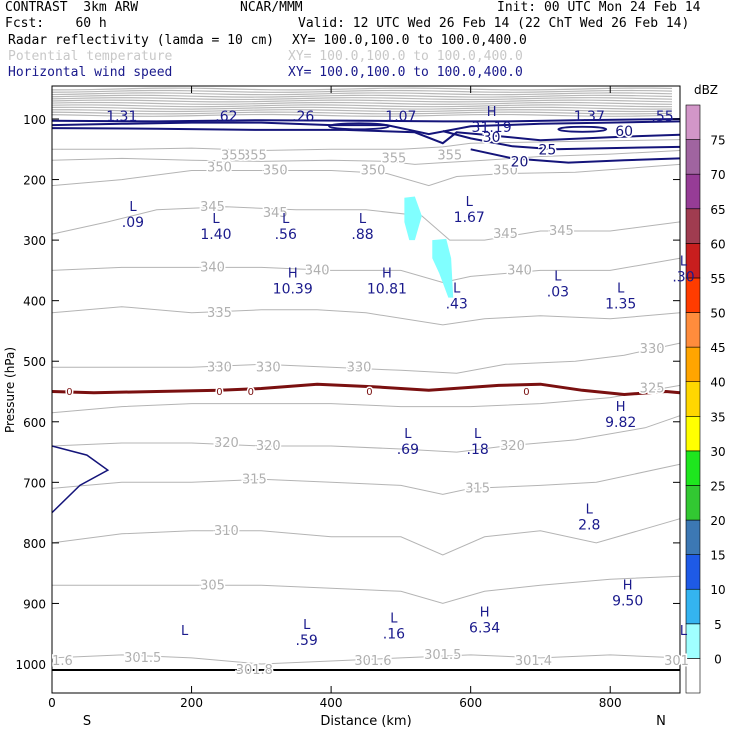 This screenshot has height=740, width=740. What do you see at coordinates (717, 348) in the screenshot?
I see `colorbar-level-label: 45` at bounding box center [717, 348].